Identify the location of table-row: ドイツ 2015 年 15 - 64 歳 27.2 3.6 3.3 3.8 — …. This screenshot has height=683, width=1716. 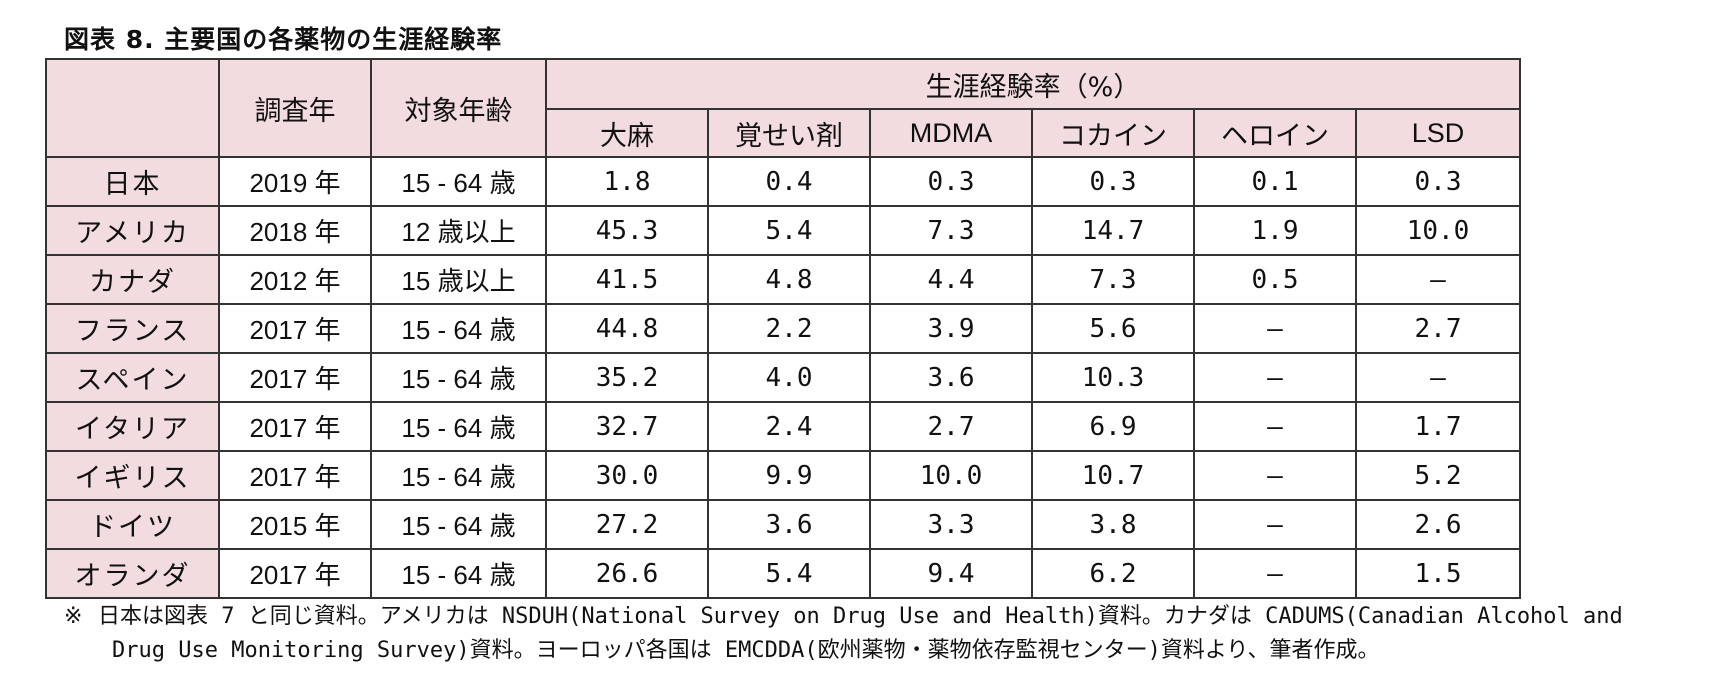
(783, 524).